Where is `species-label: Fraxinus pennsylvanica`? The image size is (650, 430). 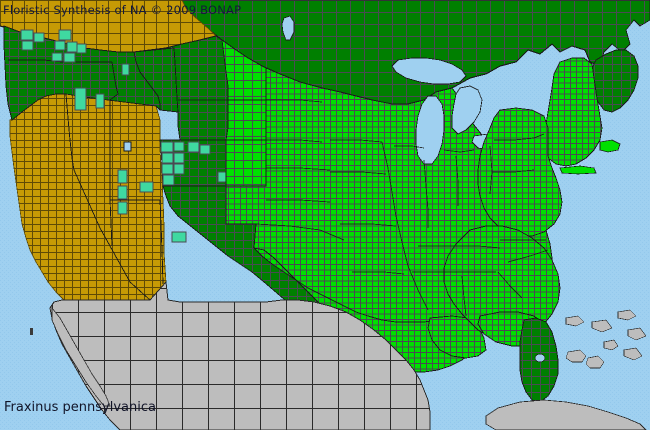 species-label: Fraxinus pennsylvanica is located at coordinates (80, 407).